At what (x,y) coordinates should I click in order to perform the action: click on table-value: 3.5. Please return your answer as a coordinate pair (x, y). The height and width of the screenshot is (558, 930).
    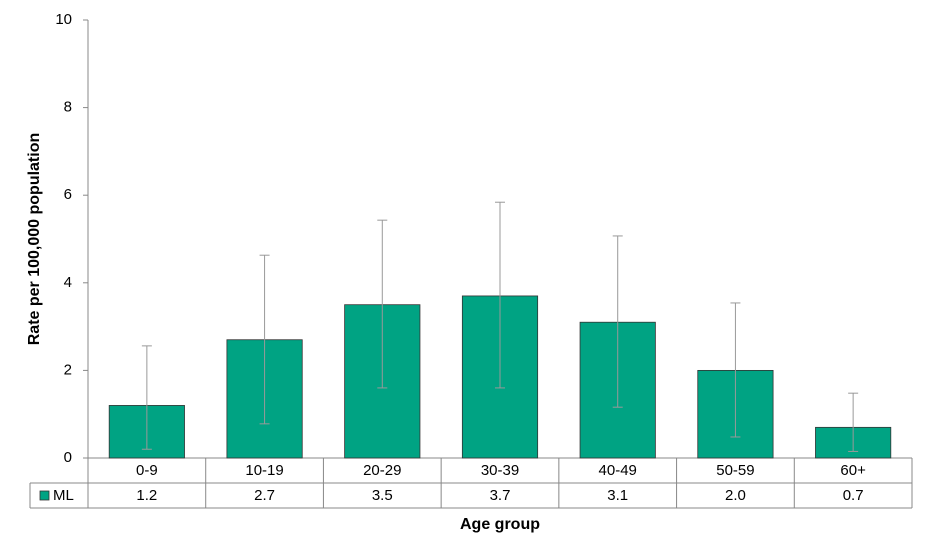
    Looking at the image, I should click on (382, 495).